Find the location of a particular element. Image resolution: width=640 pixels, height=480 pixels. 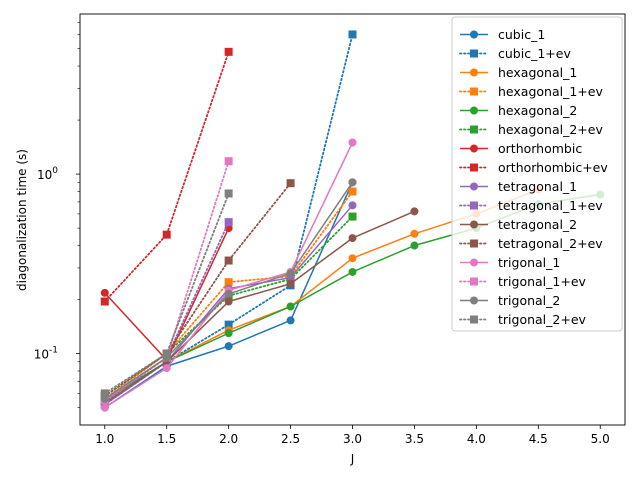

x-tick-label: 1.5 is located at coordinates (166, 439).